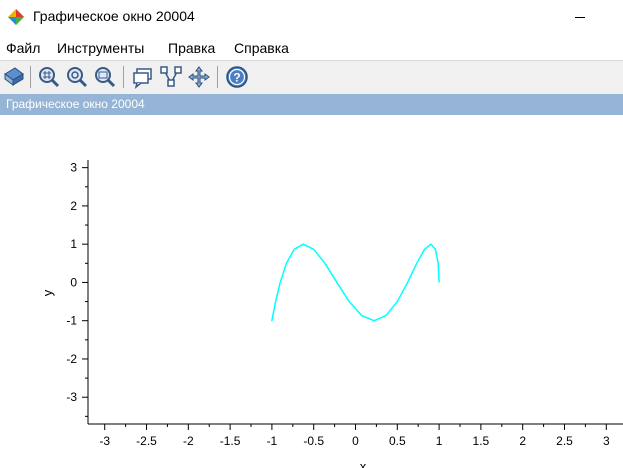  What do you see at coordinates (104, 441) in the screenshot?
I see `x-tick-label: -3` at bounding box center [104, 441].